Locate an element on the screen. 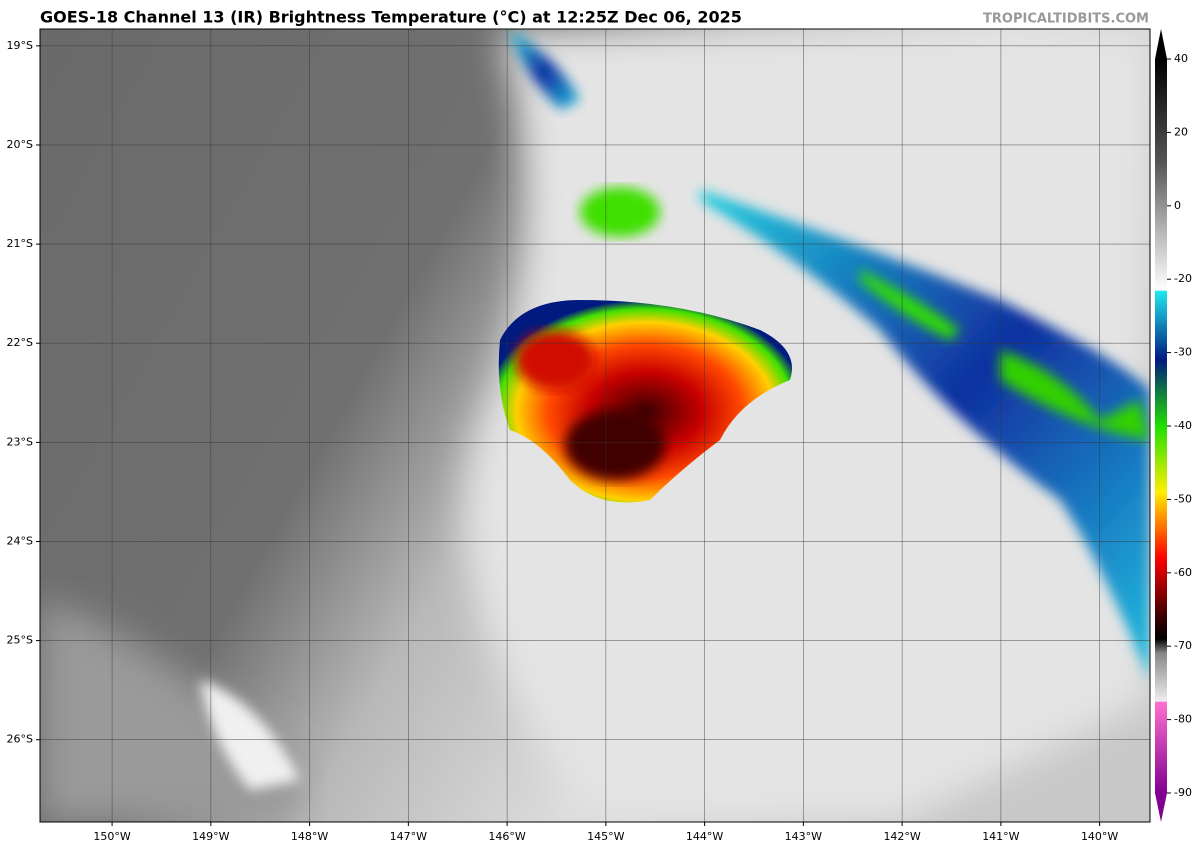 The image size is (1200, 849). colorbar-tick-label: -90 is located at coordinates (1183, 792).